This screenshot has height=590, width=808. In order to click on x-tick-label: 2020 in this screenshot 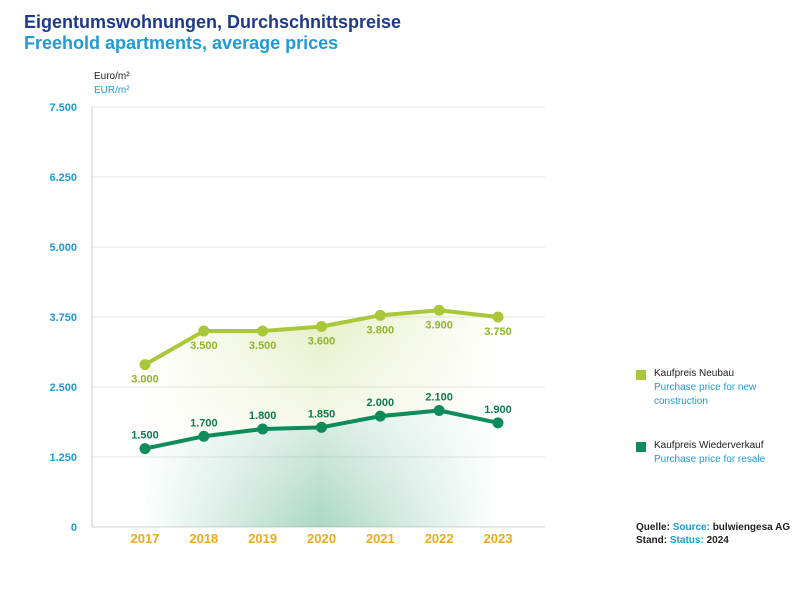, I will do `click(321, 538)`.